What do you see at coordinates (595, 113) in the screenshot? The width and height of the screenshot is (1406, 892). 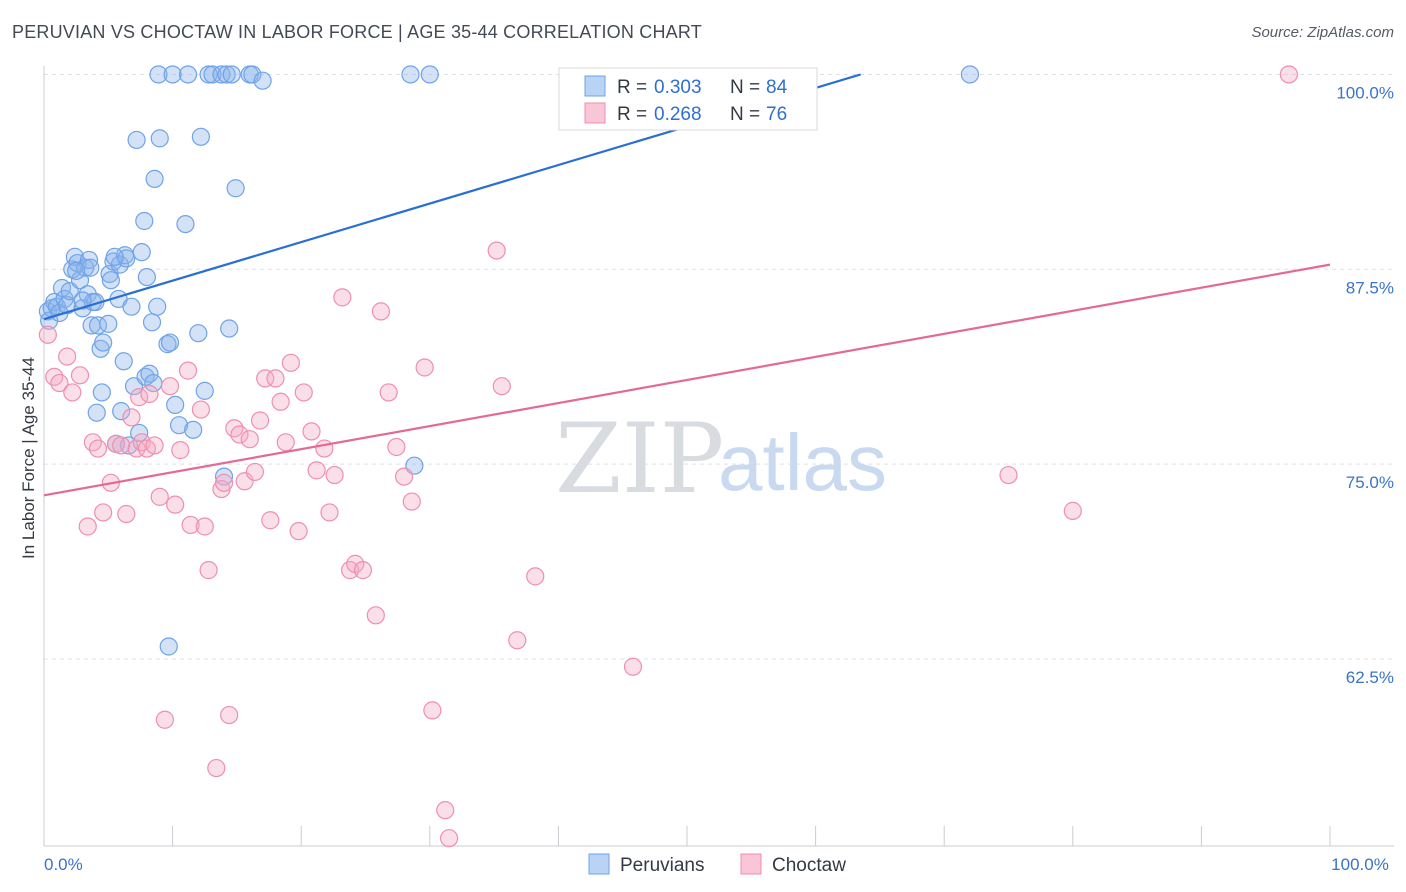 I see `legend-swatch-choctaw` at bounding box center [595, 113].